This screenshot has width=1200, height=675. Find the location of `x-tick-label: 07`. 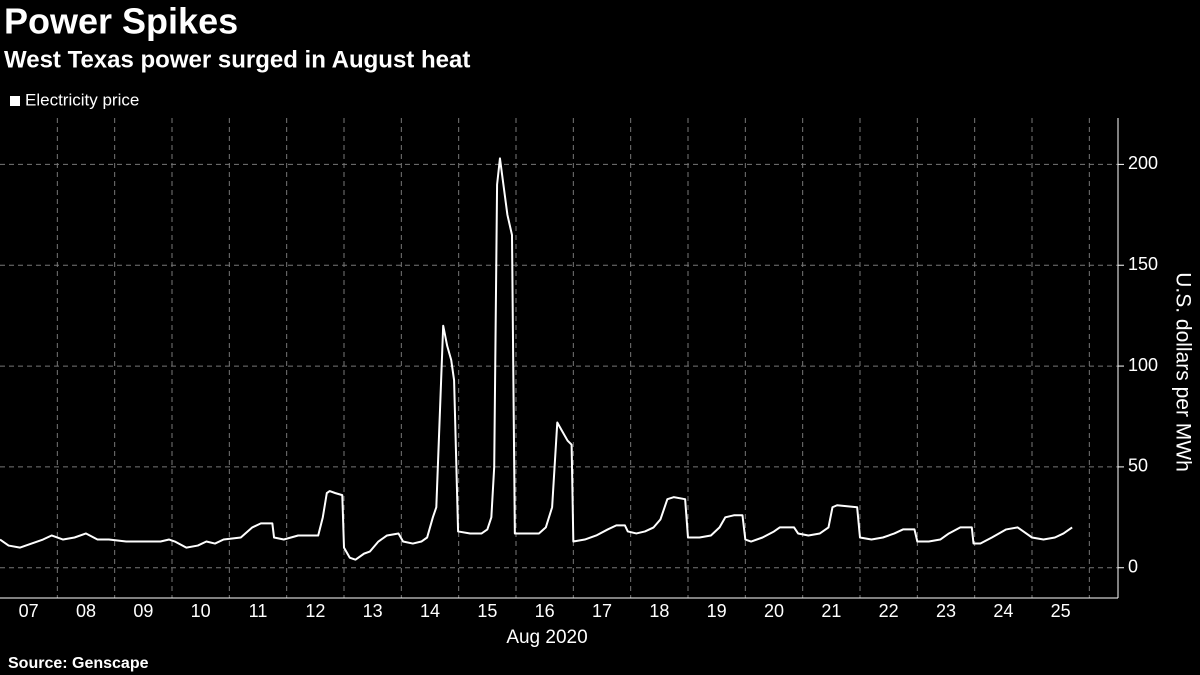

x-tick-label: 07 is located at coordinates (29, 611).